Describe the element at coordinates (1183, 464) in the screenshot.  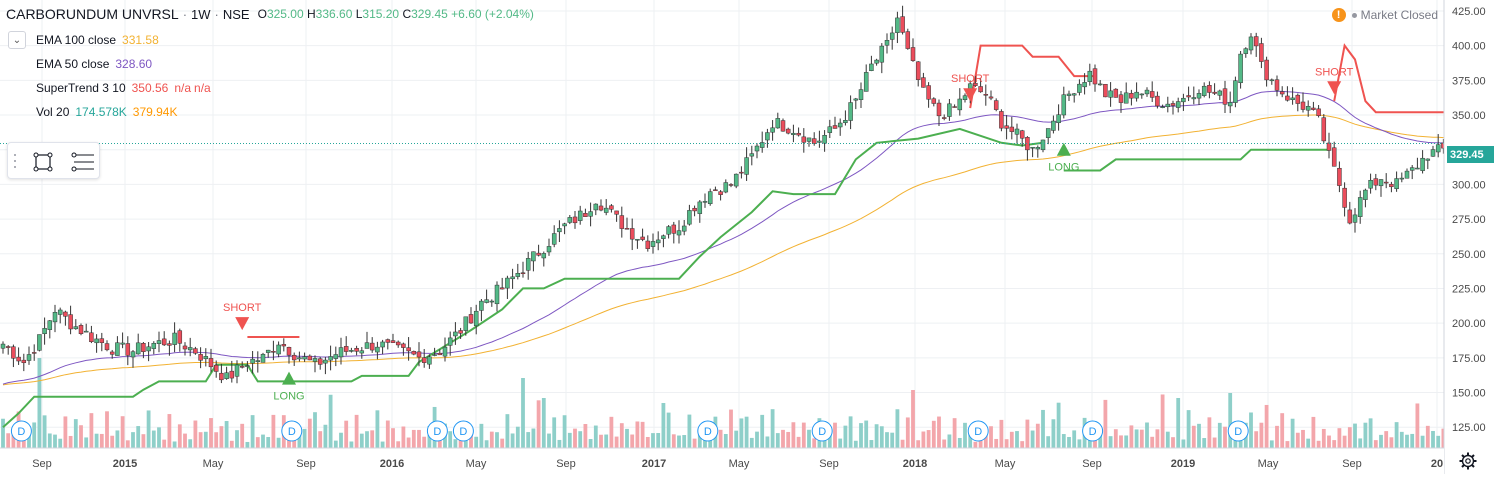
I see `x-tick-label: 2019` at that location.